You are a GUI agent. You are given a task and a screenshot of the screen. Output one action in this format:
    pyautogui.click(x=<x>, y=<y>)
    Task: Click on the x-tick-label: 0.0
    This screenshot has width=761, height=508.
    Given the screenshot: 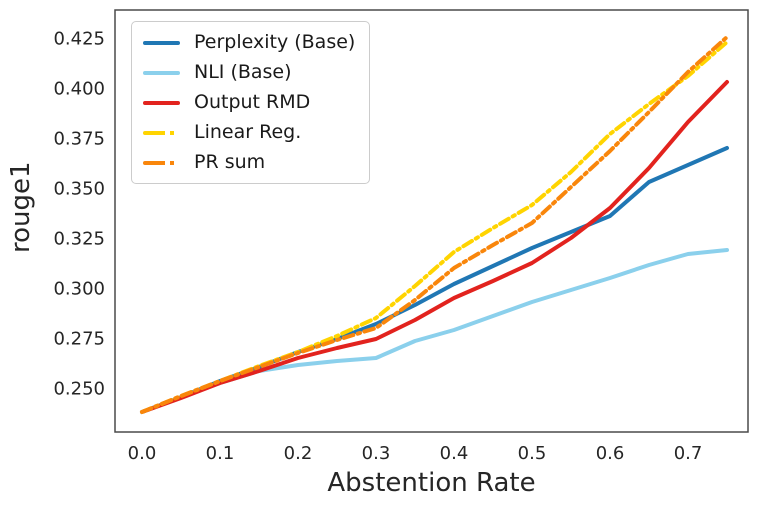 What is the action you would take?
    pyautogui.click(x=142, y=453)
    